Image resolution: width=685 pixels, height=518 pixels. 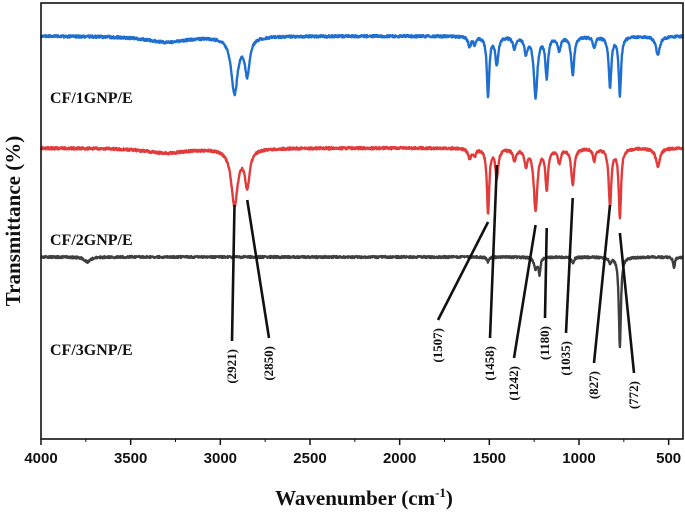 What do you see at coordinates (130, 458) in the screenshot?
I see `x-tick-label-3500: 3500` at bounding box center [130, 458].